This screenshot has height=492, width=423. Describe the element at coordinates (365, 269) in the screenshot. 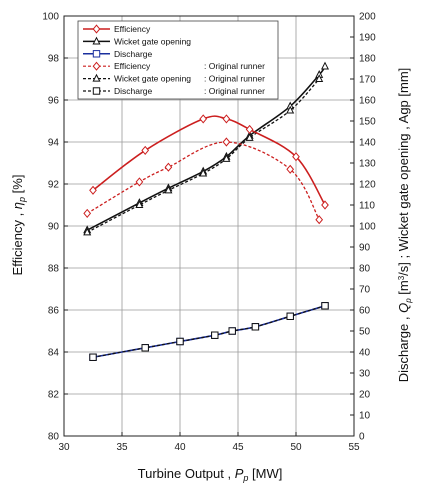

I see `y-right-tick-label: 80` at that location.